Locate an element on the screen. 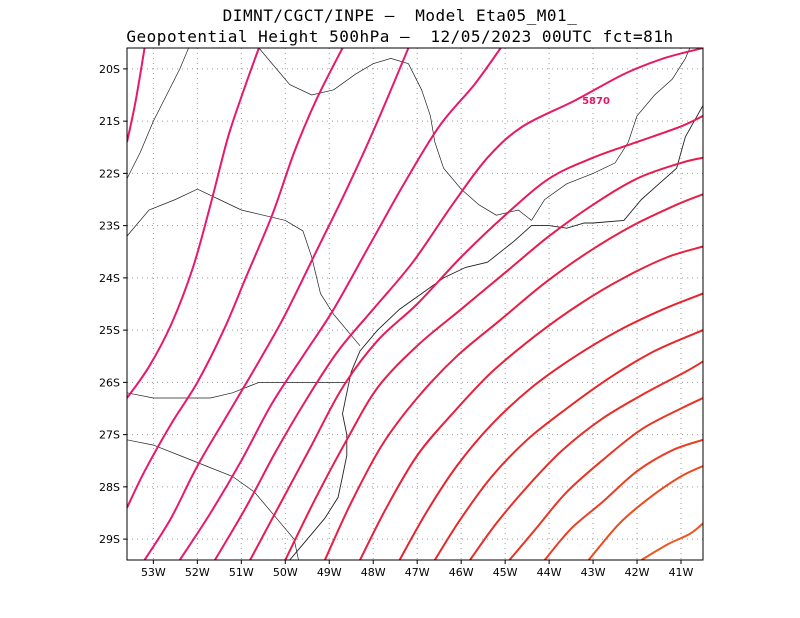 The width and height of the screenshot is (800, 618). x-tick-label: 49W is located at coordinates (329, 572).